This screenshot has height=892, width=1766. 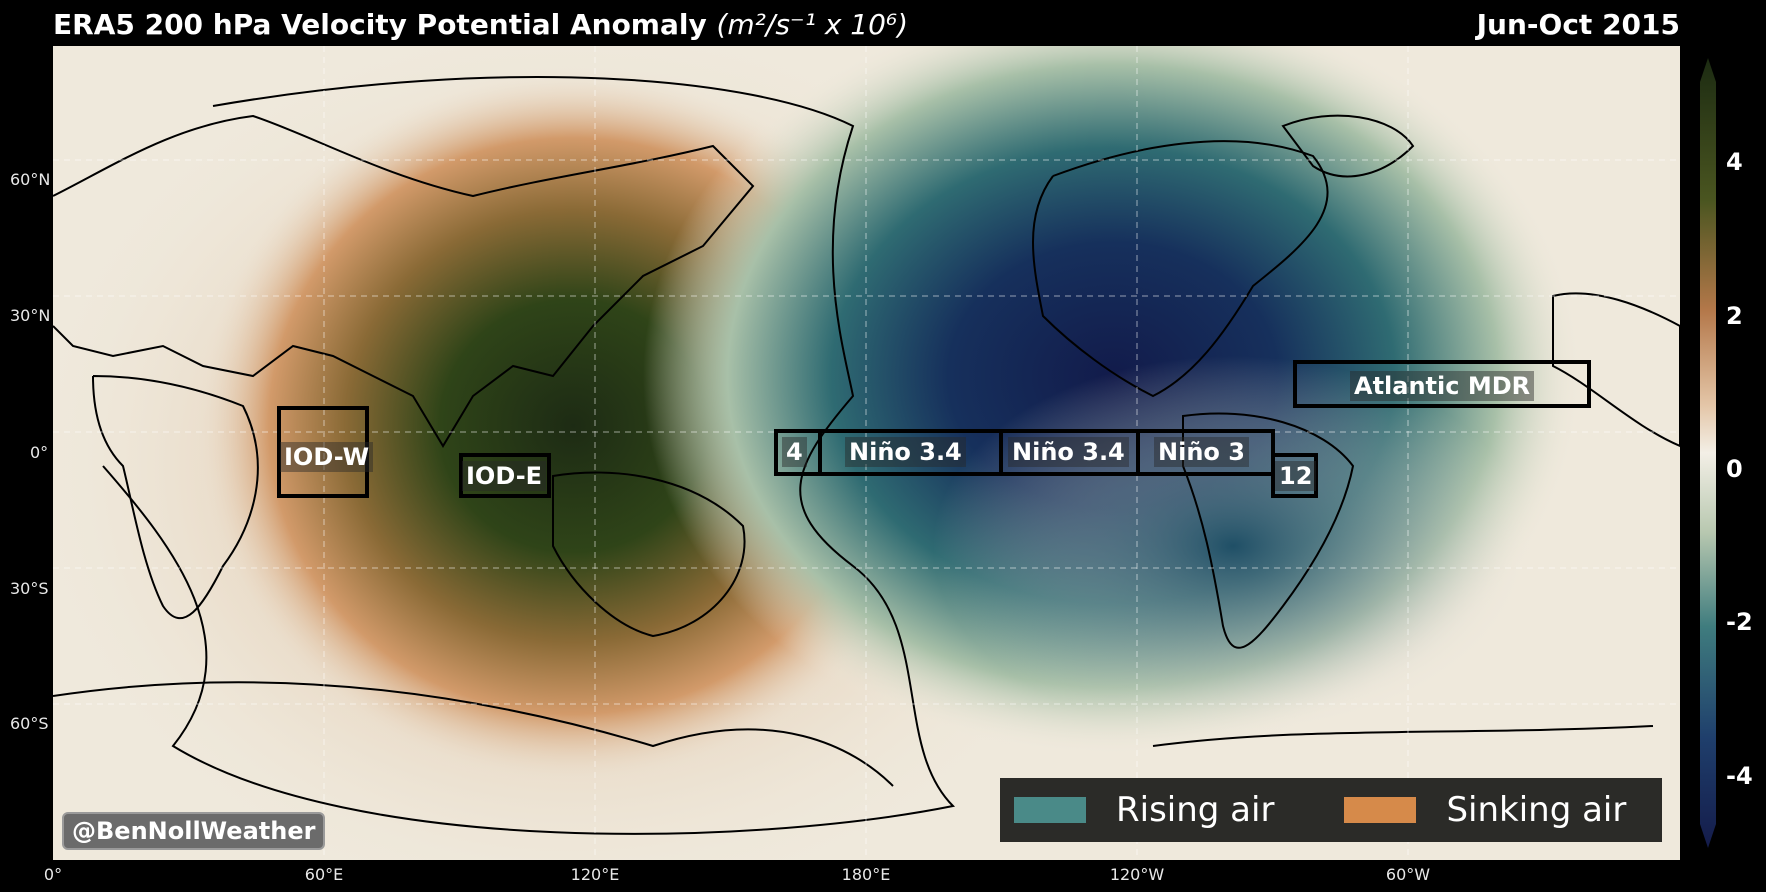 What do you see at coordinates (29, 723) in the screenshot?
I see `lat-label-60s: 60°S` at bounding box center [29, 723].